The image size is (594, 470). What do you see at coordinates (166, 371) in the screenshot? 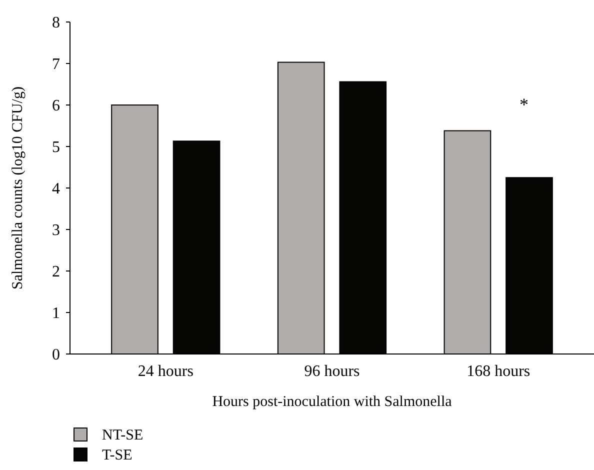
I see `x-tick-label: 24 hours` at bounding box center [166, 371].